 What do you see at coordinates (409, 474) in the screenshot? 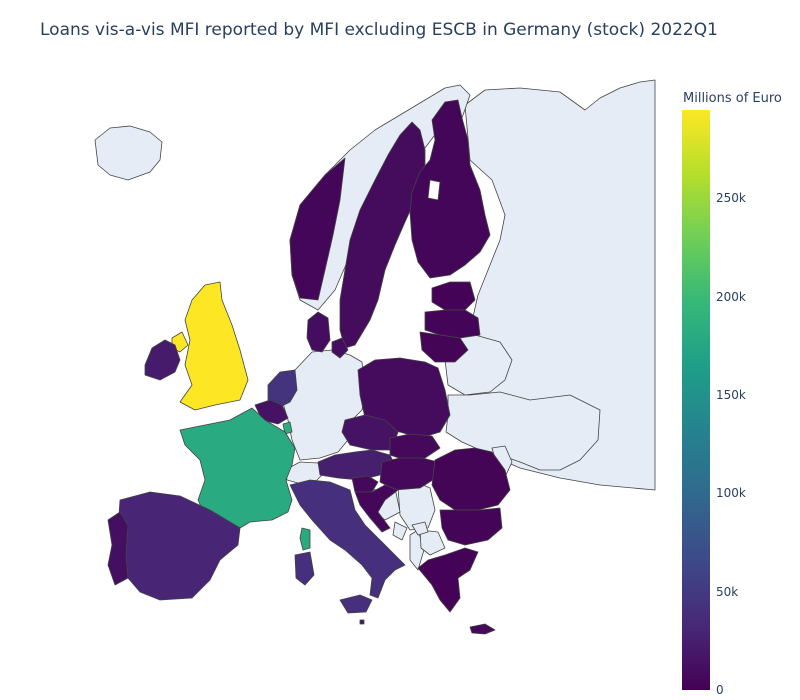
I see `country-hungary` at bounding box center [409, 474].